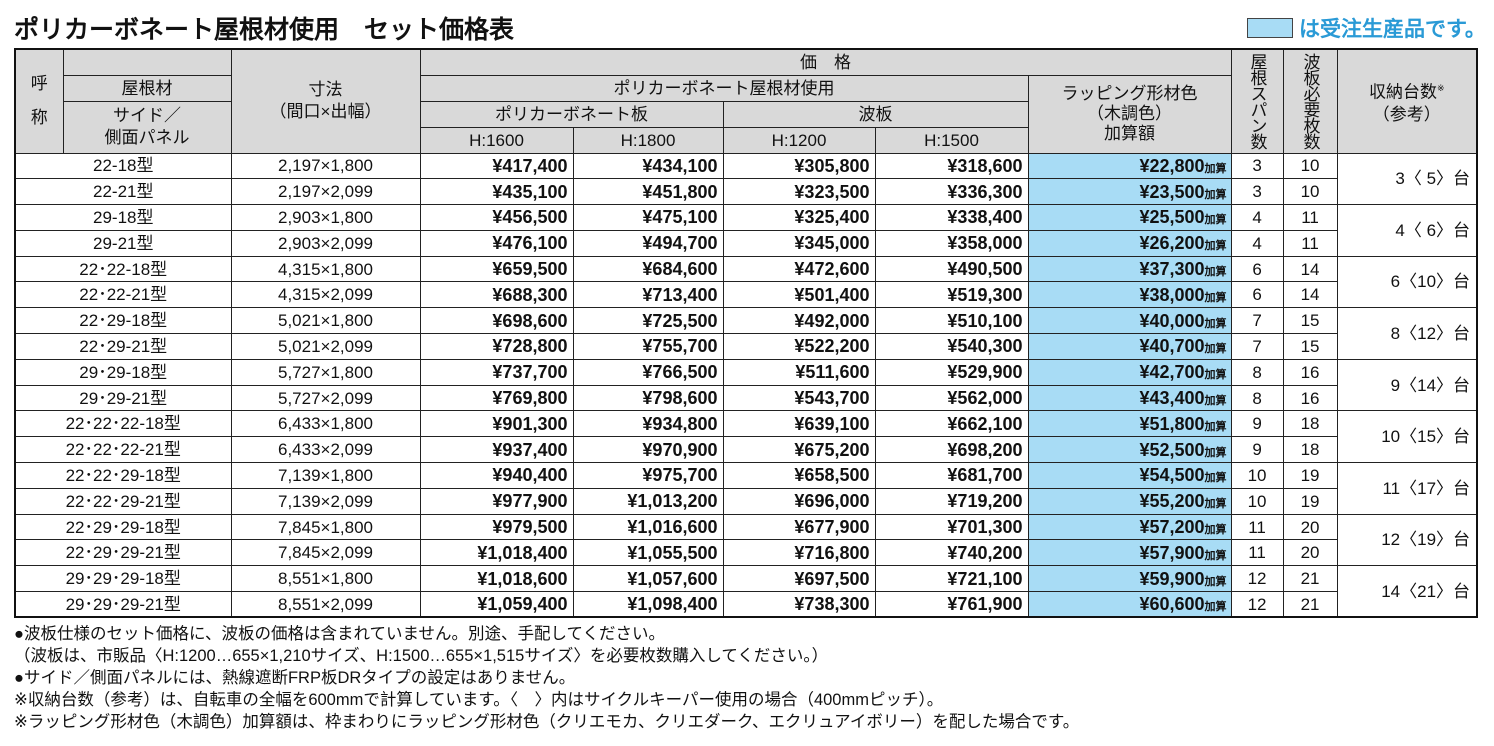  I want to click on price-poly-h1600: ¥659,500, so click(496, 269).